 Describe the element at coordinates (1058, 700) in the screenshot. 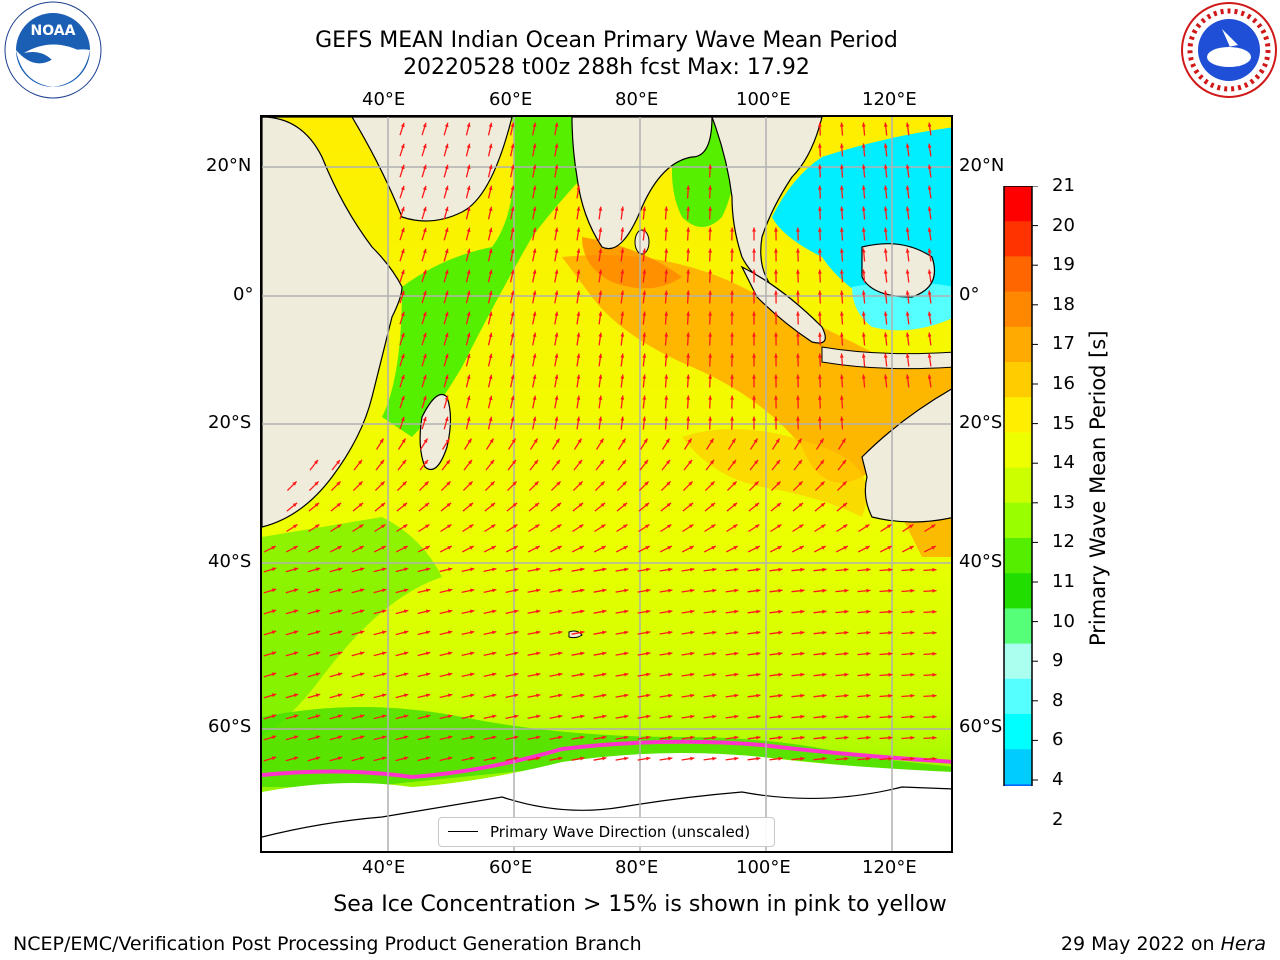

I see `colorbar-tick-label: 8` at that location.